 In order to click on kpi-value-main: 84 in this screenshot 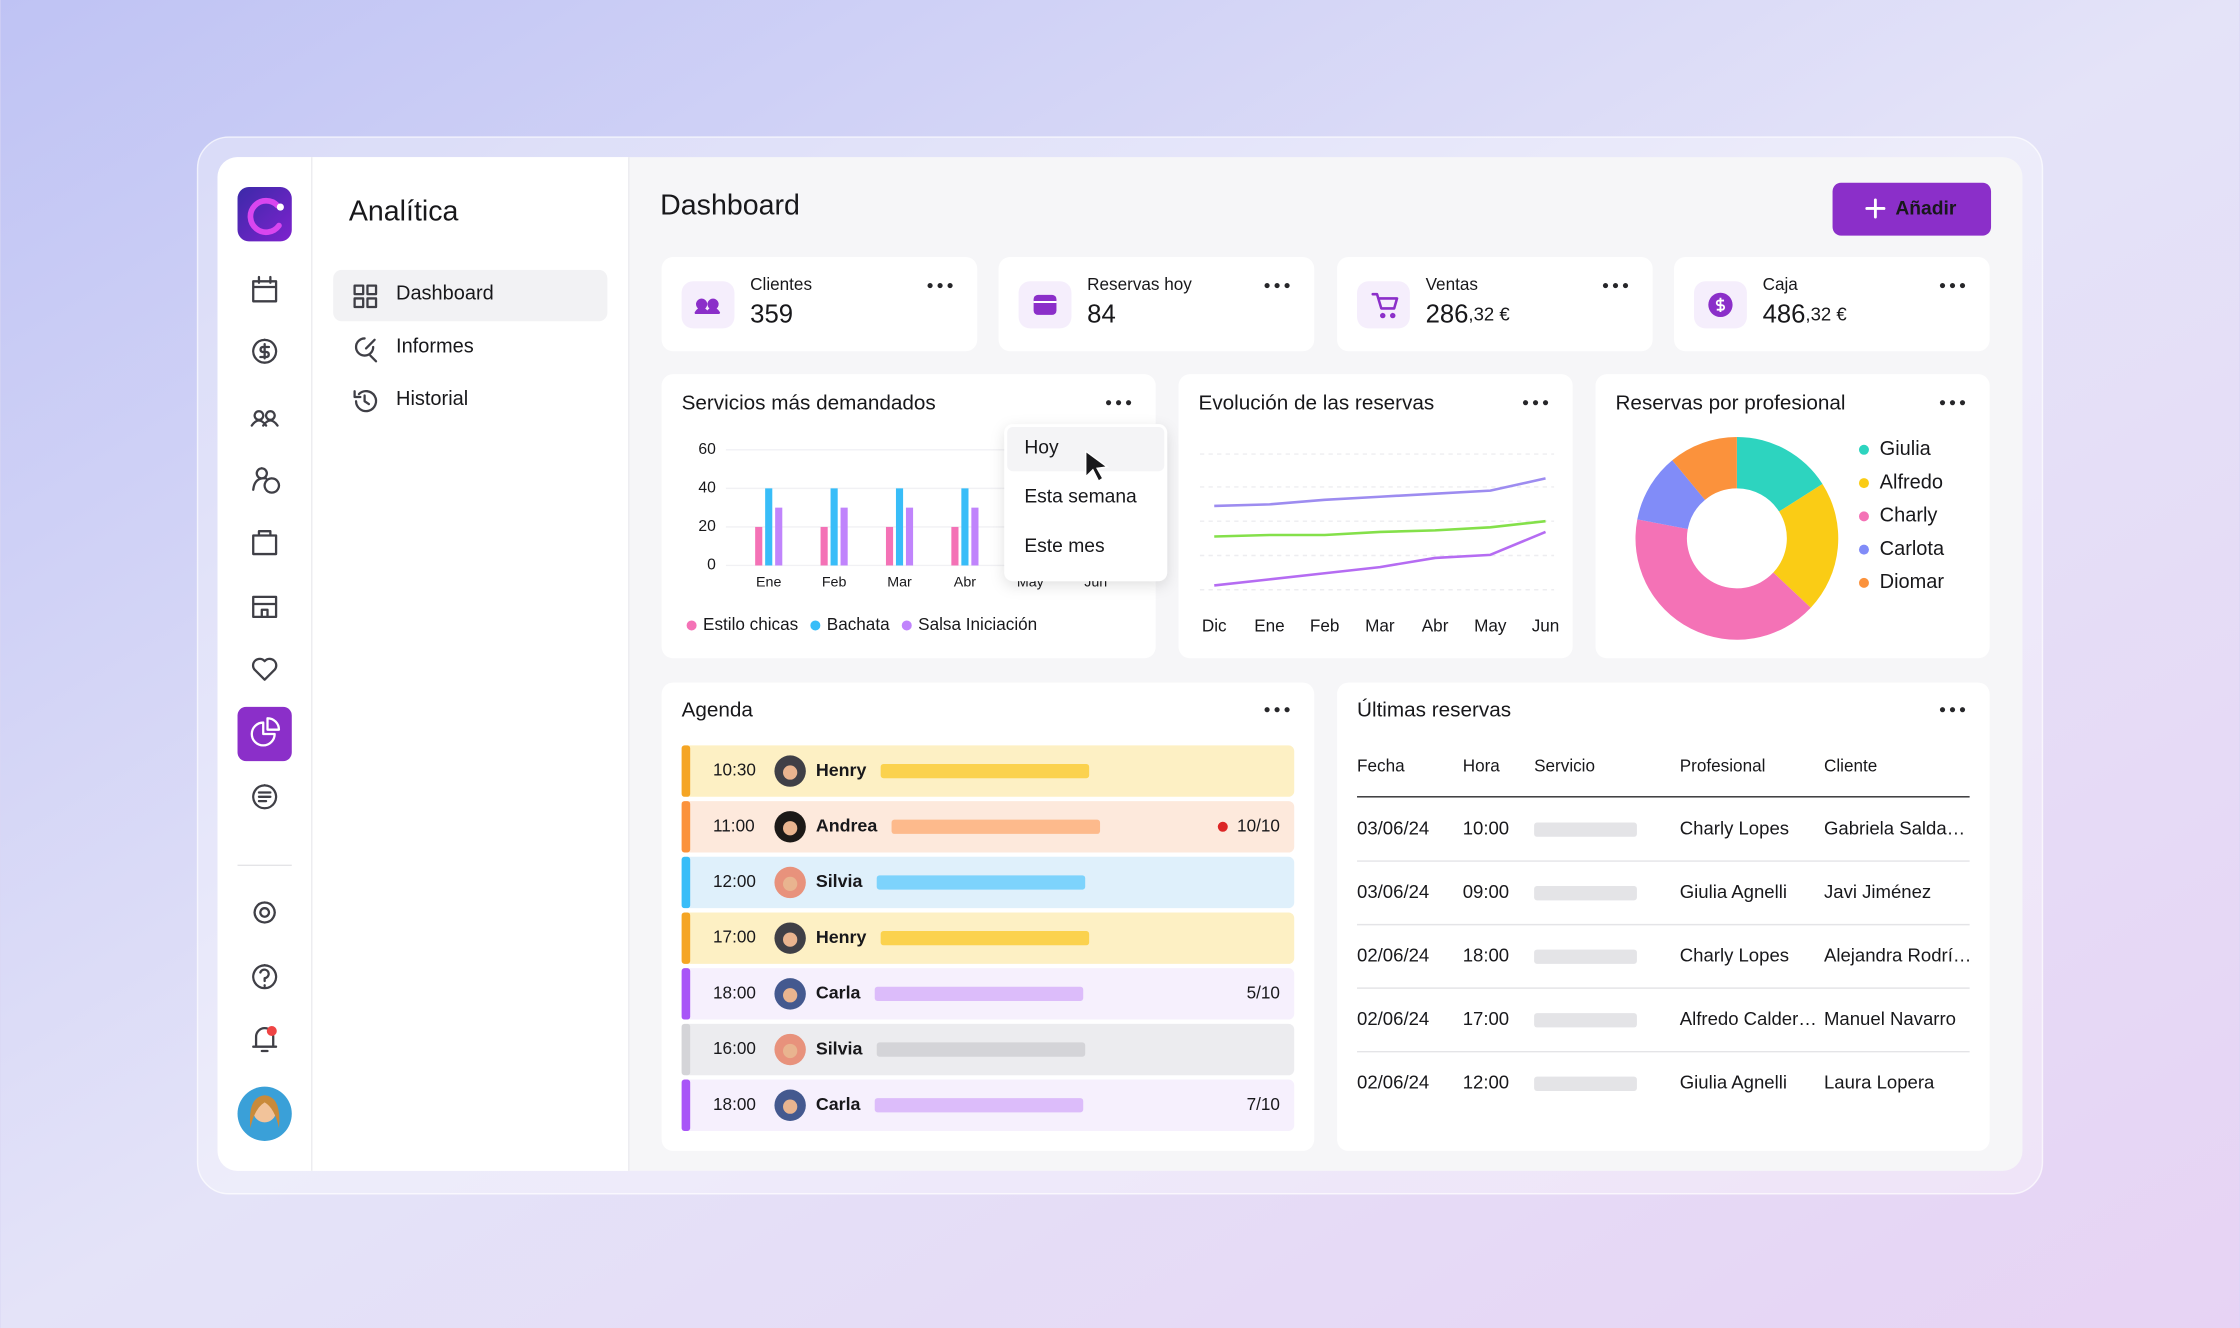, I will do `click(1101, 314)`.